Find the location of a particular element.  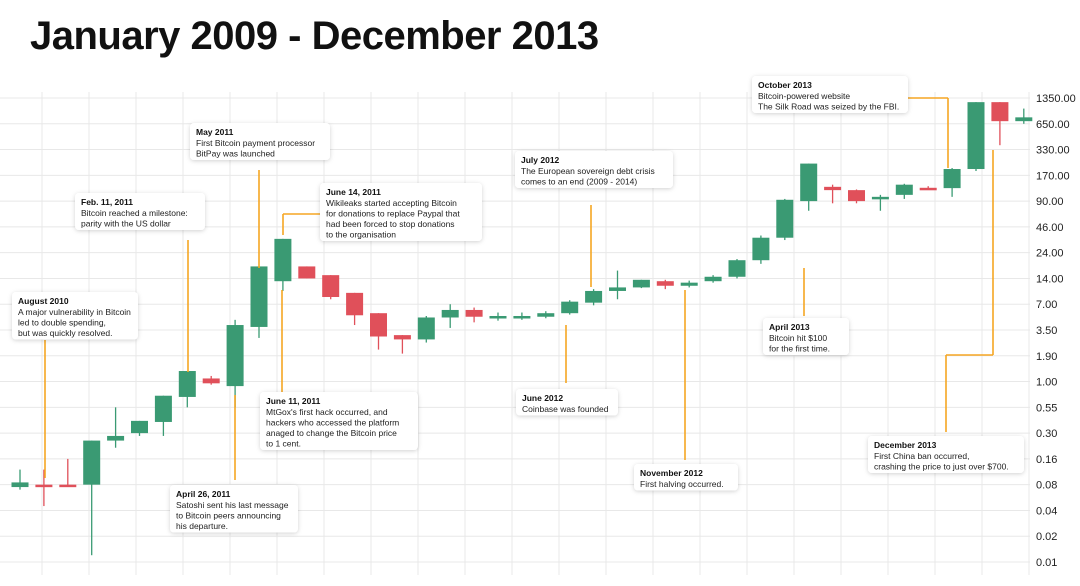

y-tick-label: 650.00 is located at coordinates (1053, 125).